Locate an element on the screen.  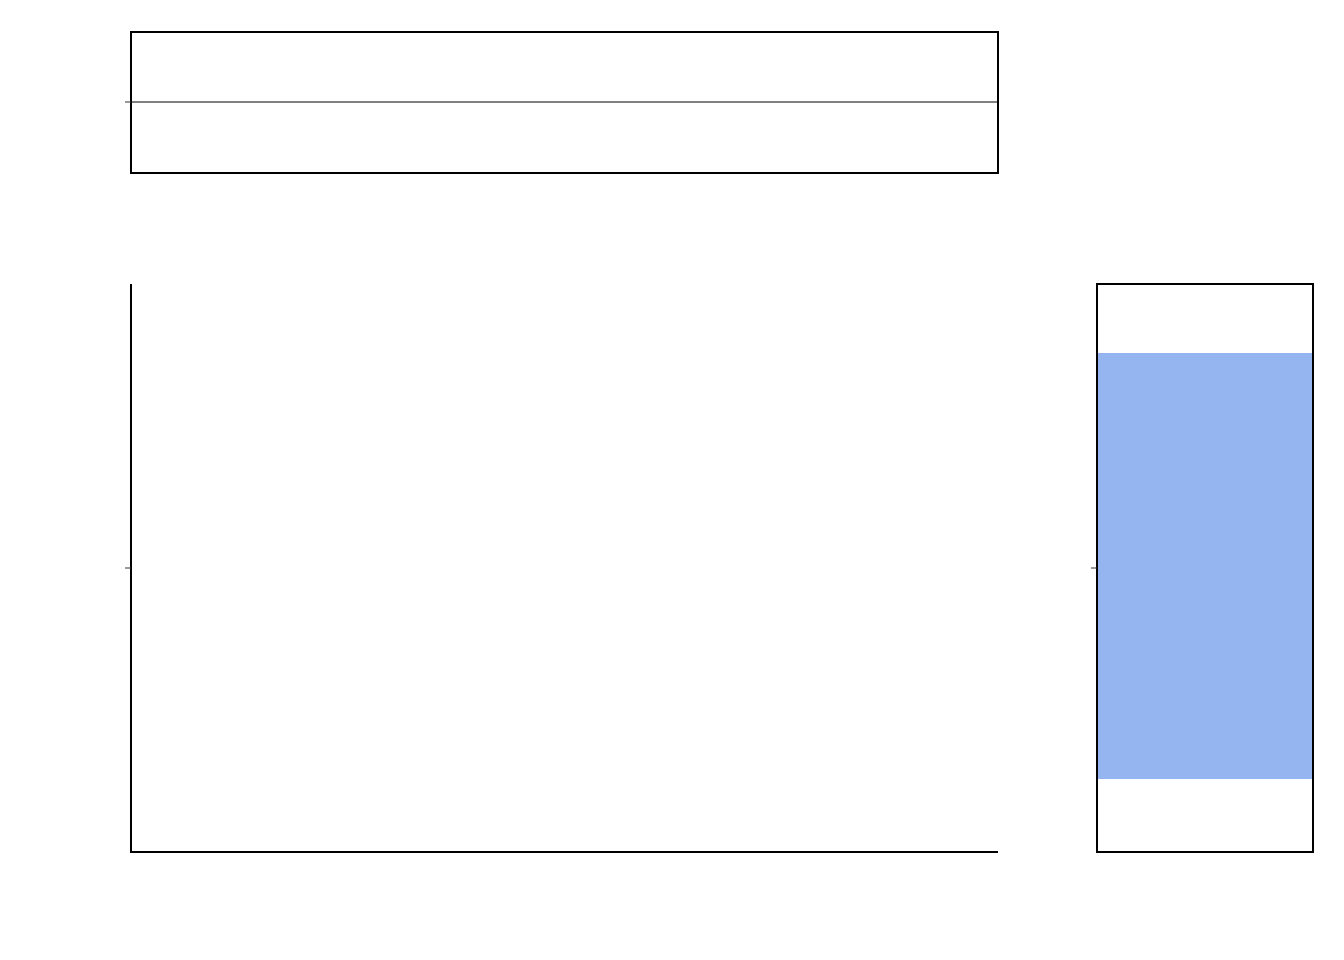
row-count-bar is located at coordinates (1205, 566).